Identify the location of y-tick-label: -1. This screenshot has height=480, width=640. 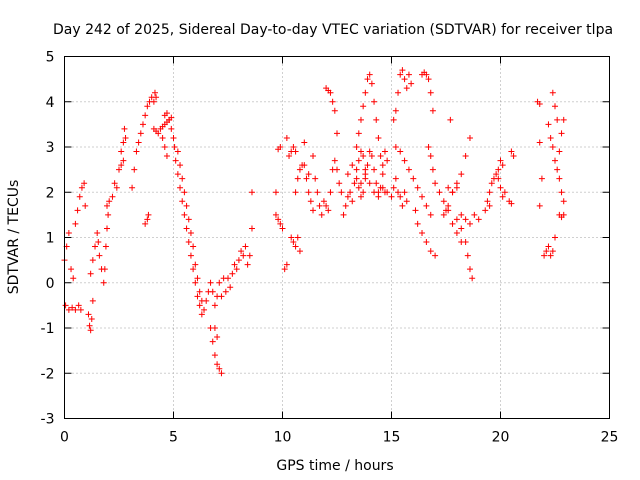
(48, 329).